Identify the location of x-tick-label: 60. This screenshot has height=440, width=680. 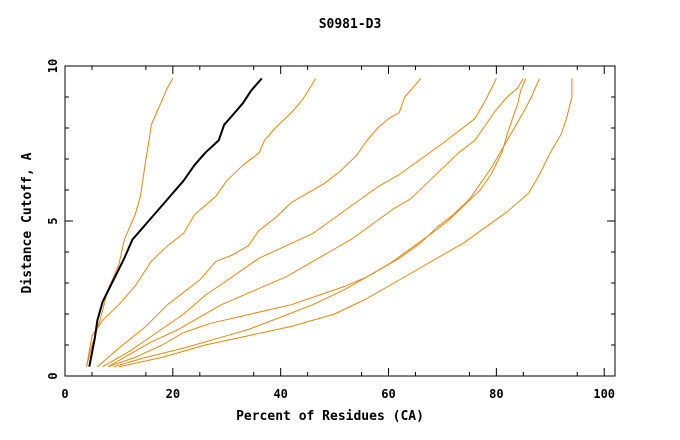
(388, 394).